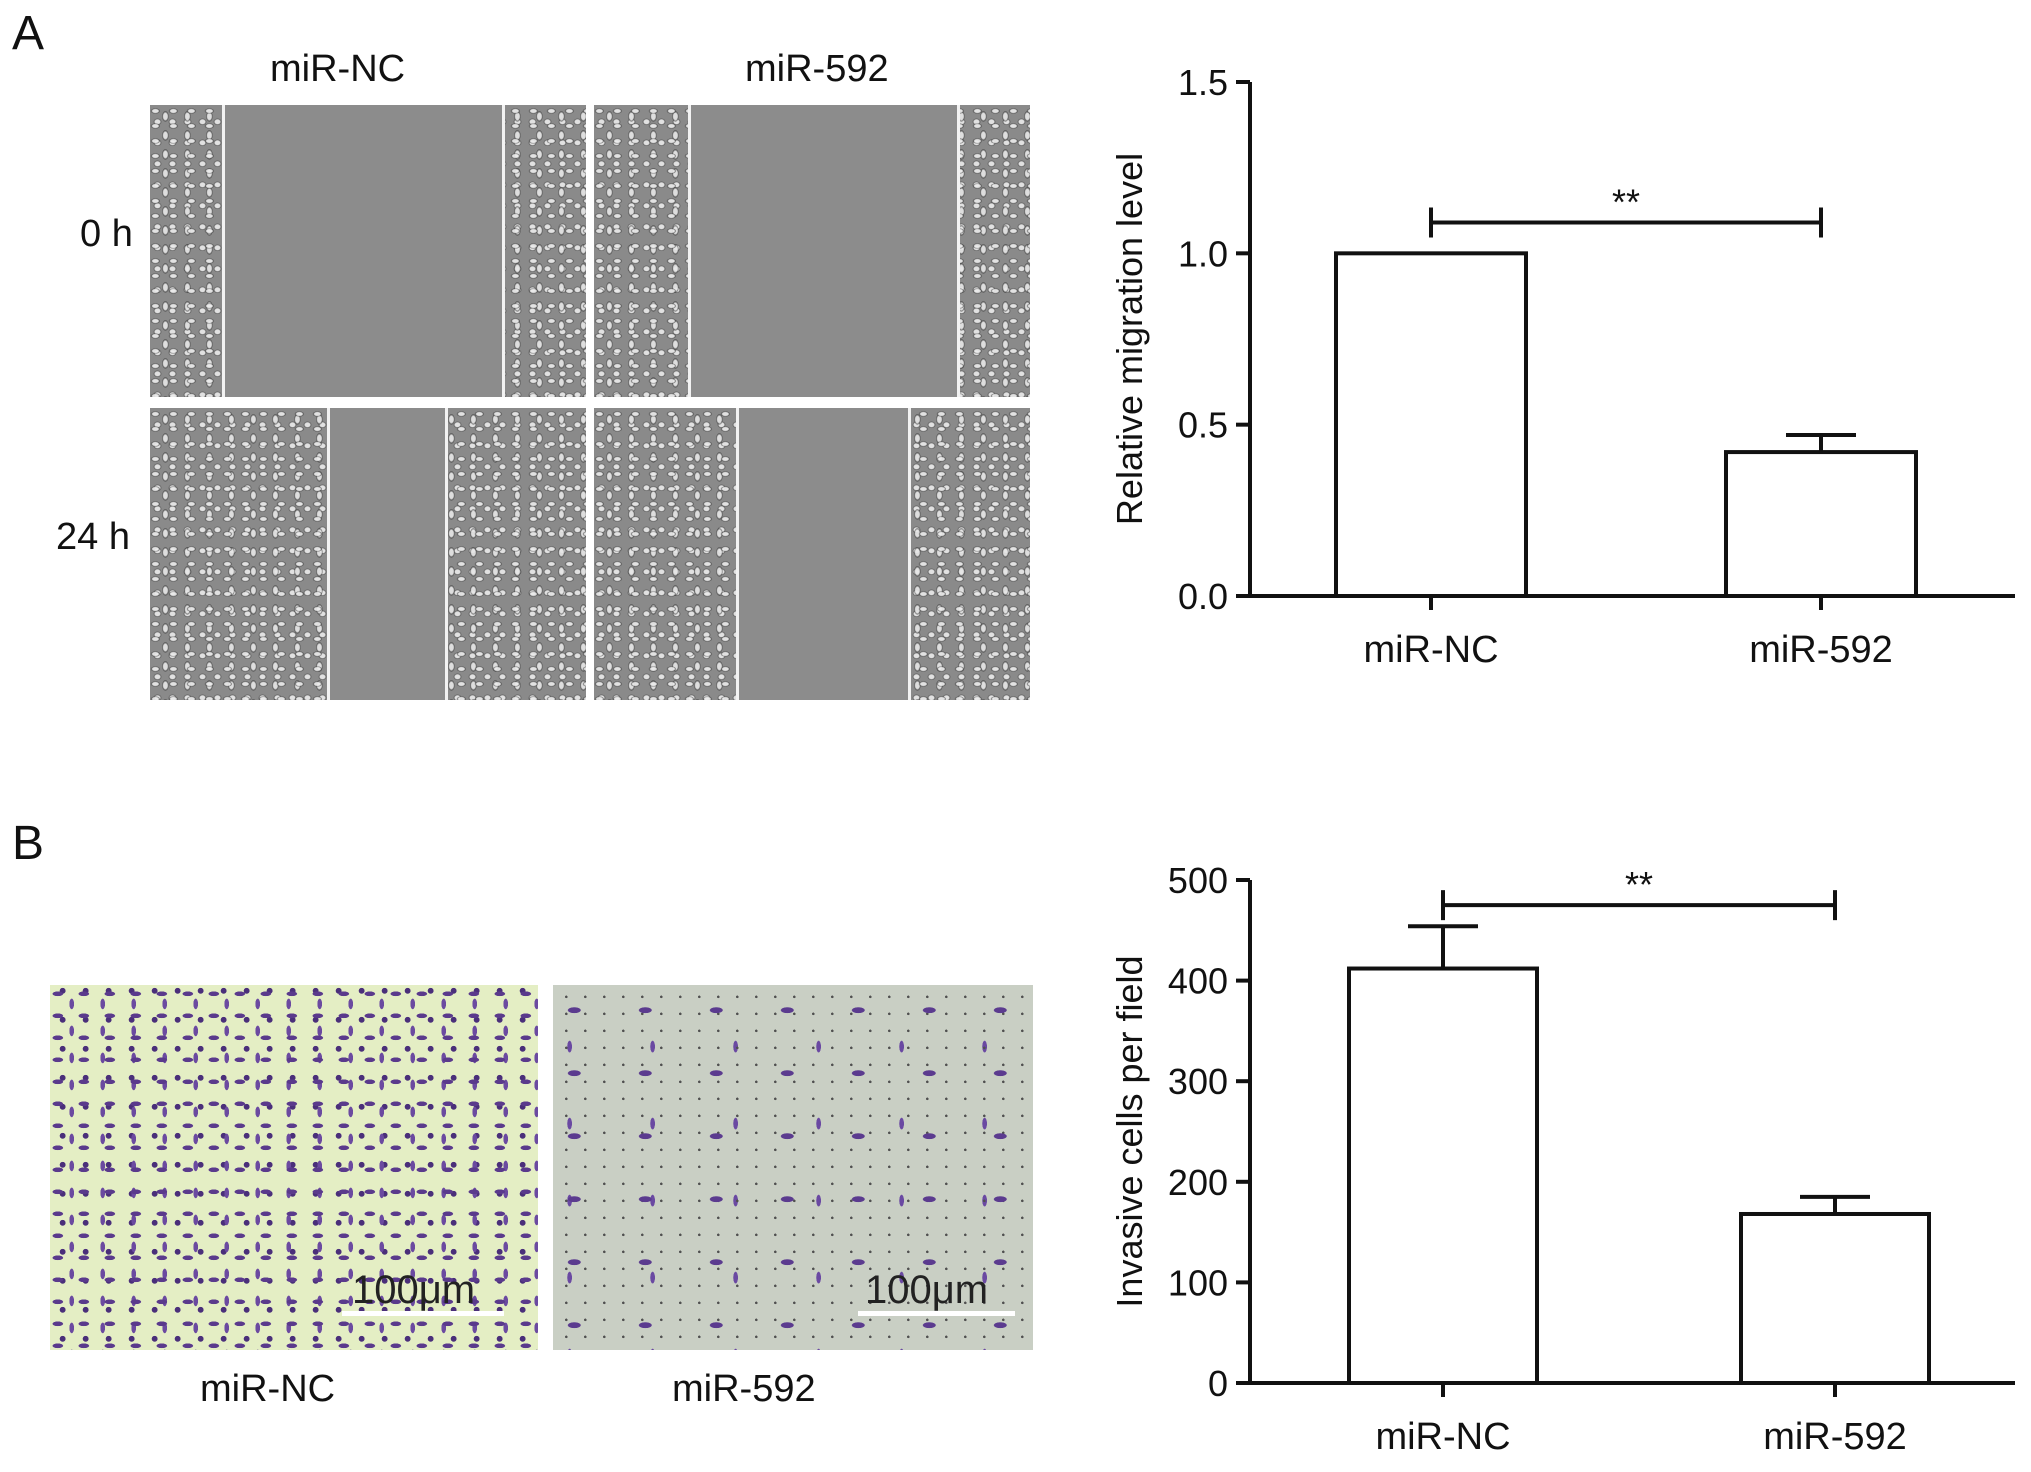  What do you see at coordinates (1129, 1131) in the screenshot?
I see `y-axis-label: Invasive cells per field` at bounding box center [1129, 1131].